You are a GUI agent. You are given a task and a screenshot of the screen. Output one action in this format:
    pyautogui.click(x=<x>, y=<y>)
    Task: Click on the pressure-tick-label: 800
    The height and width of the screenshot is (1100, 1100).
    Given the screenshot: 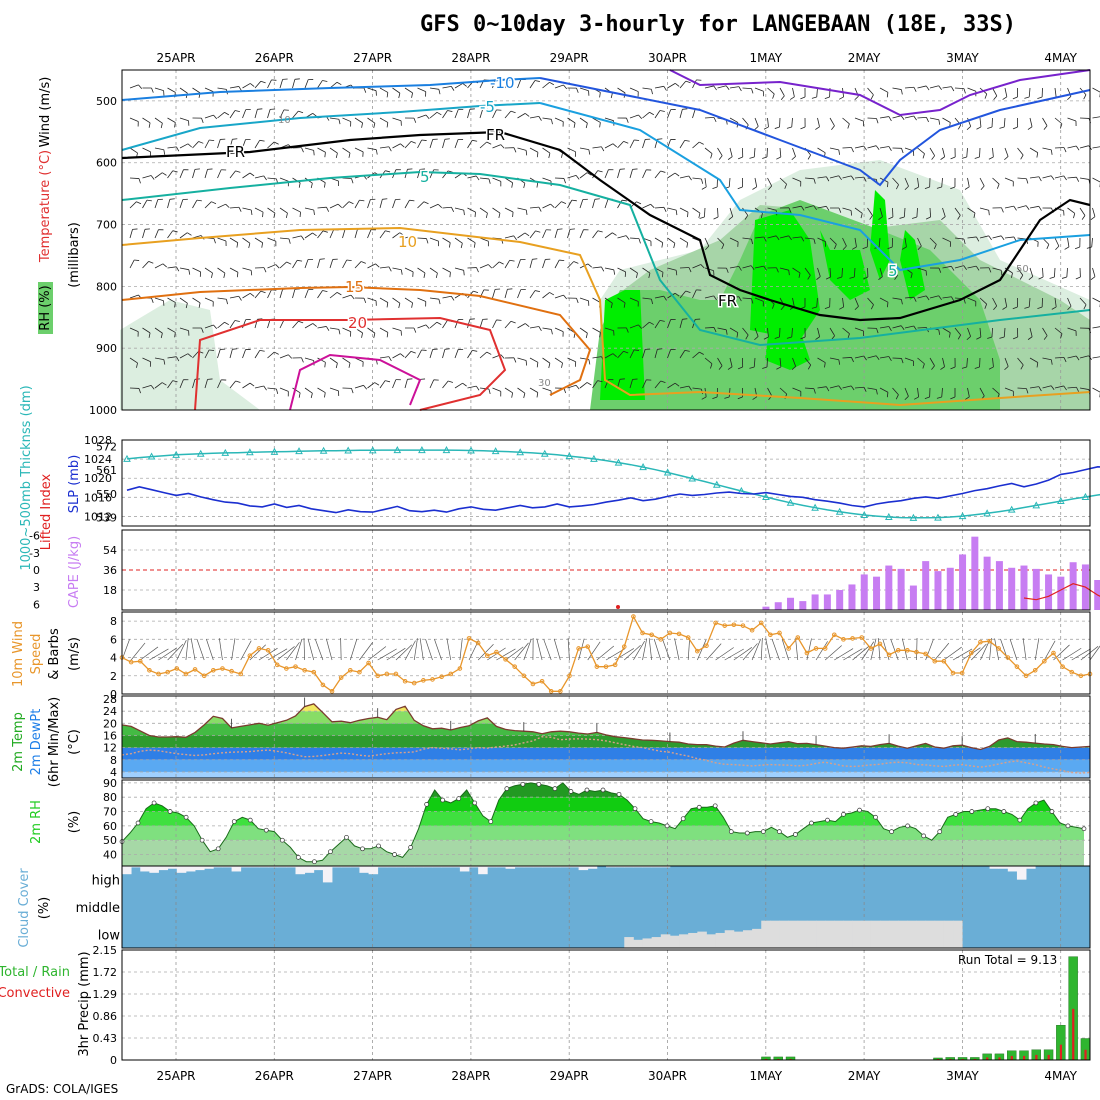 What is the action you would take?
    pyautogui.click(x=106, y=286)
    